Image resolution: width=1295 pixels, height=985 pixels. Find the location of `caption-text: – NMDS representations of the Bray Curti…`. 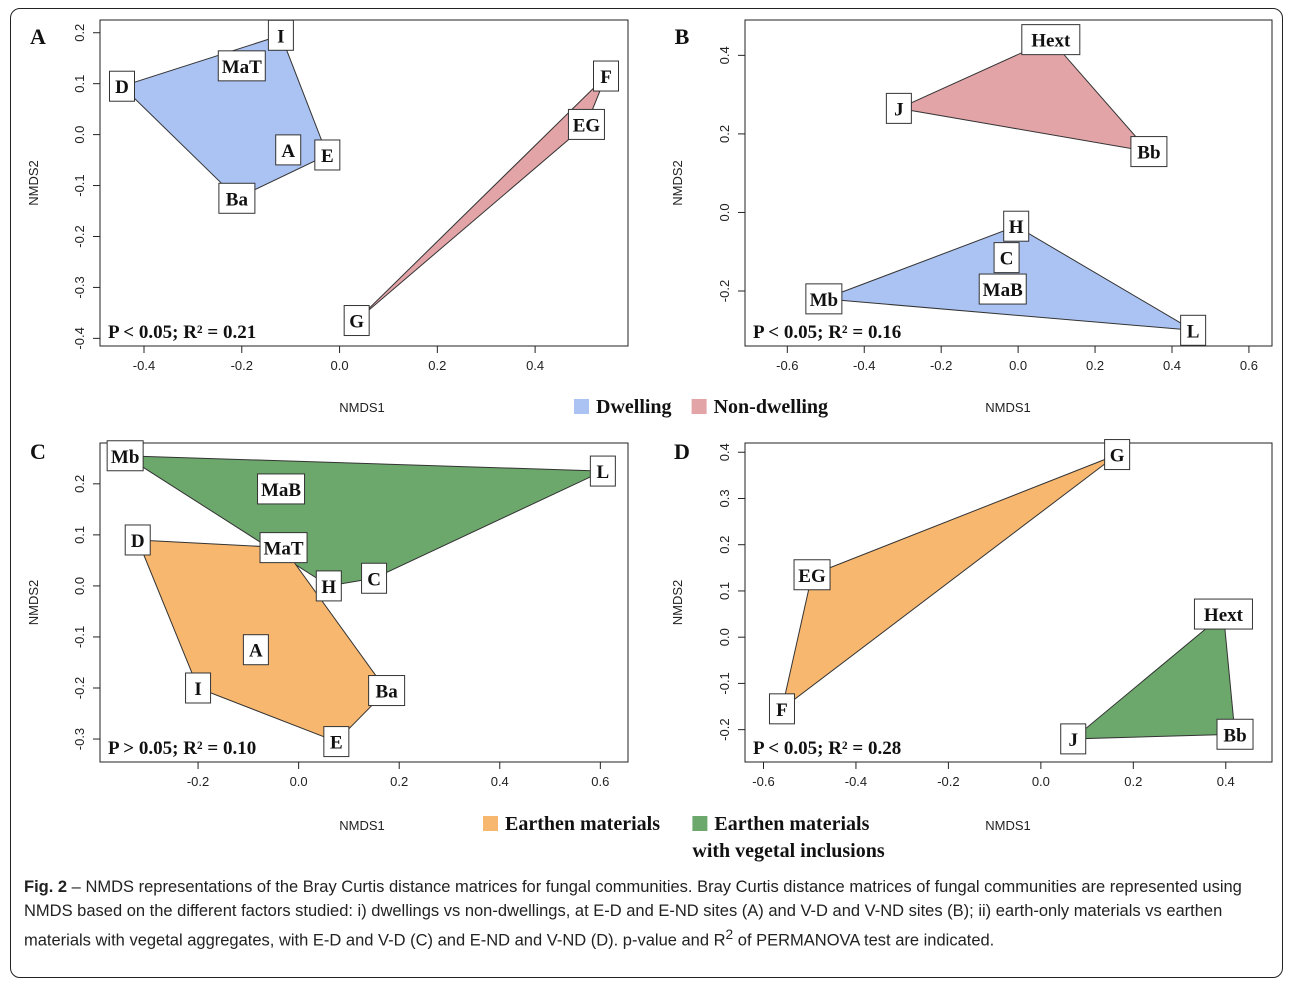

caption-text: – NMDS representations of the Bray Curti… is located at coordinates (633, 914).